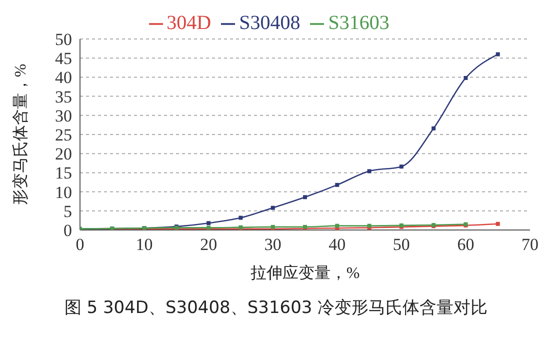 This screenshot has width=552, height=340. I want to click on legend-label: 304D, so click(189, 23).